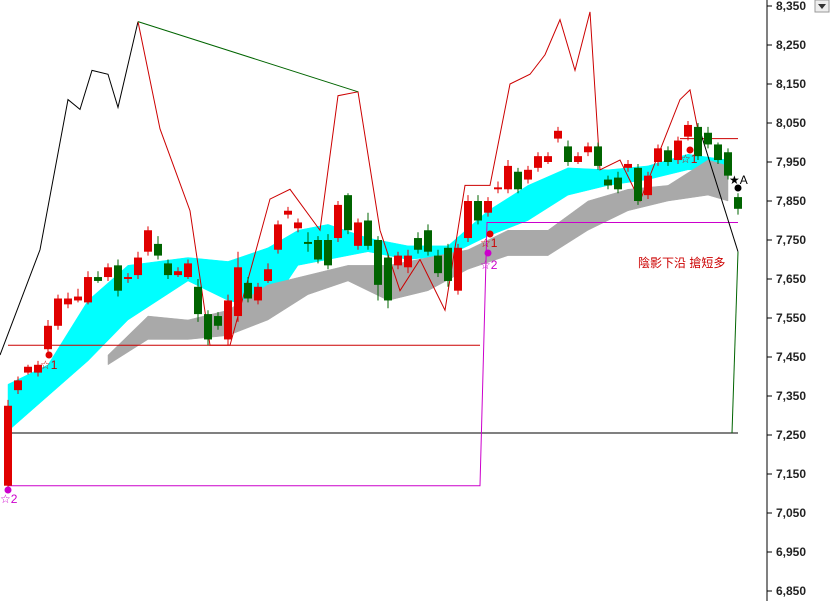  I want to click on scroll-arrow, so click(822, 6).